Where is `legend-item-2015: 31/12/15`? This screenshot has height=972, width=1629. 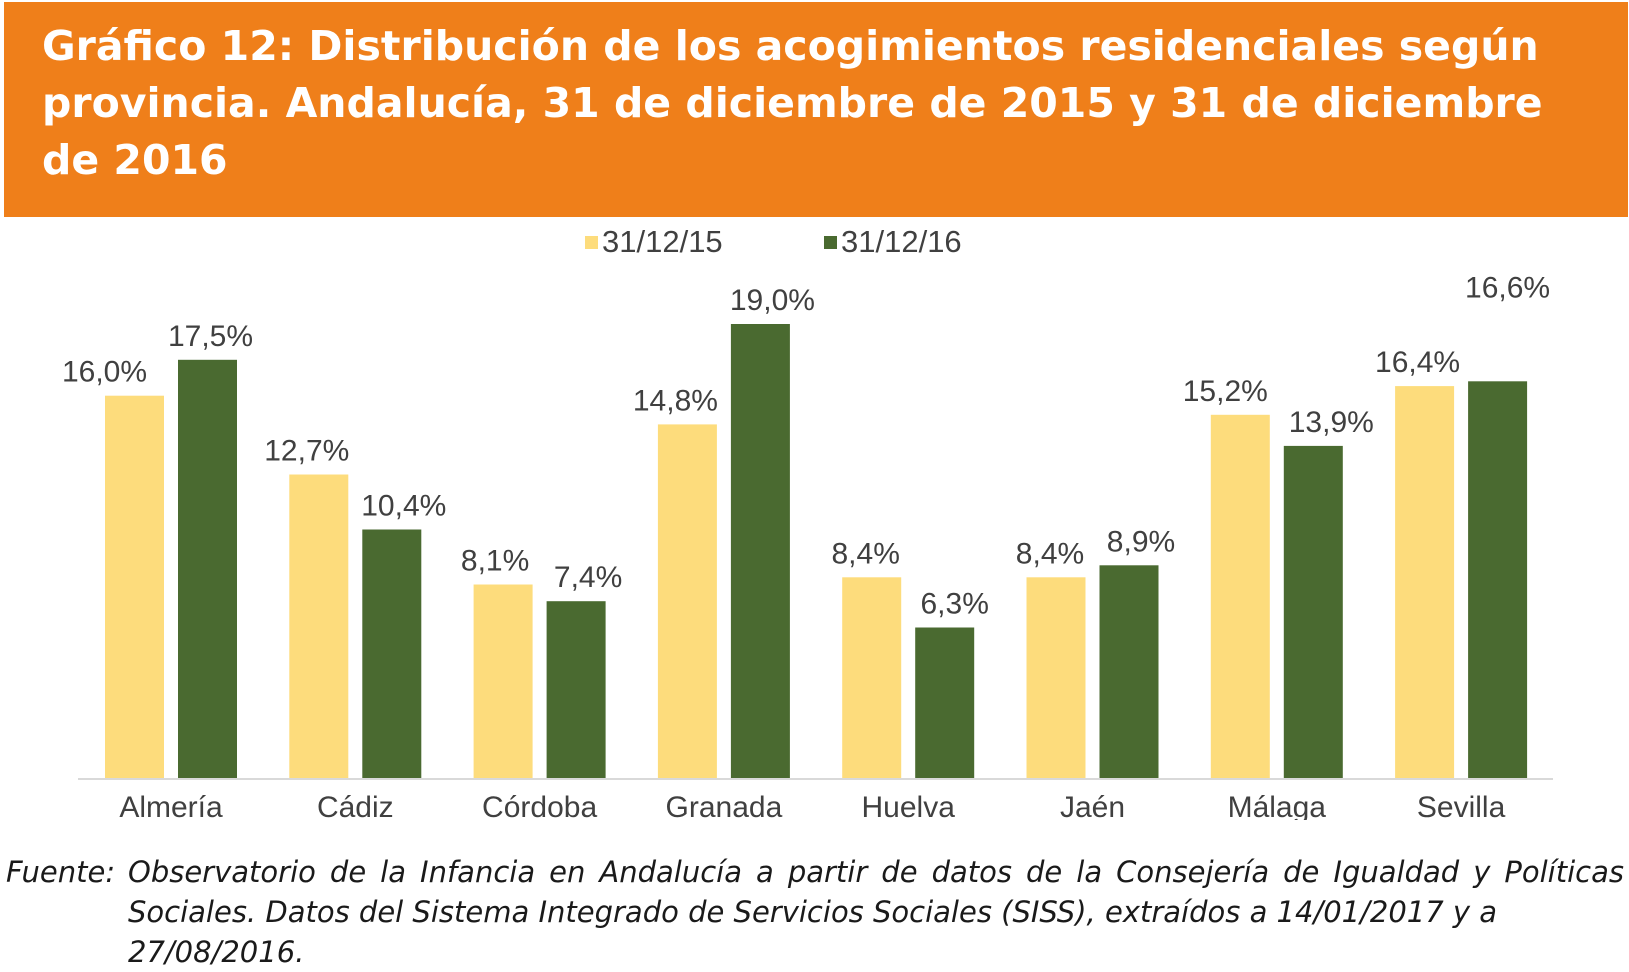 legend-item-2015: 31/12/15 is located at coordinates (654, 242).